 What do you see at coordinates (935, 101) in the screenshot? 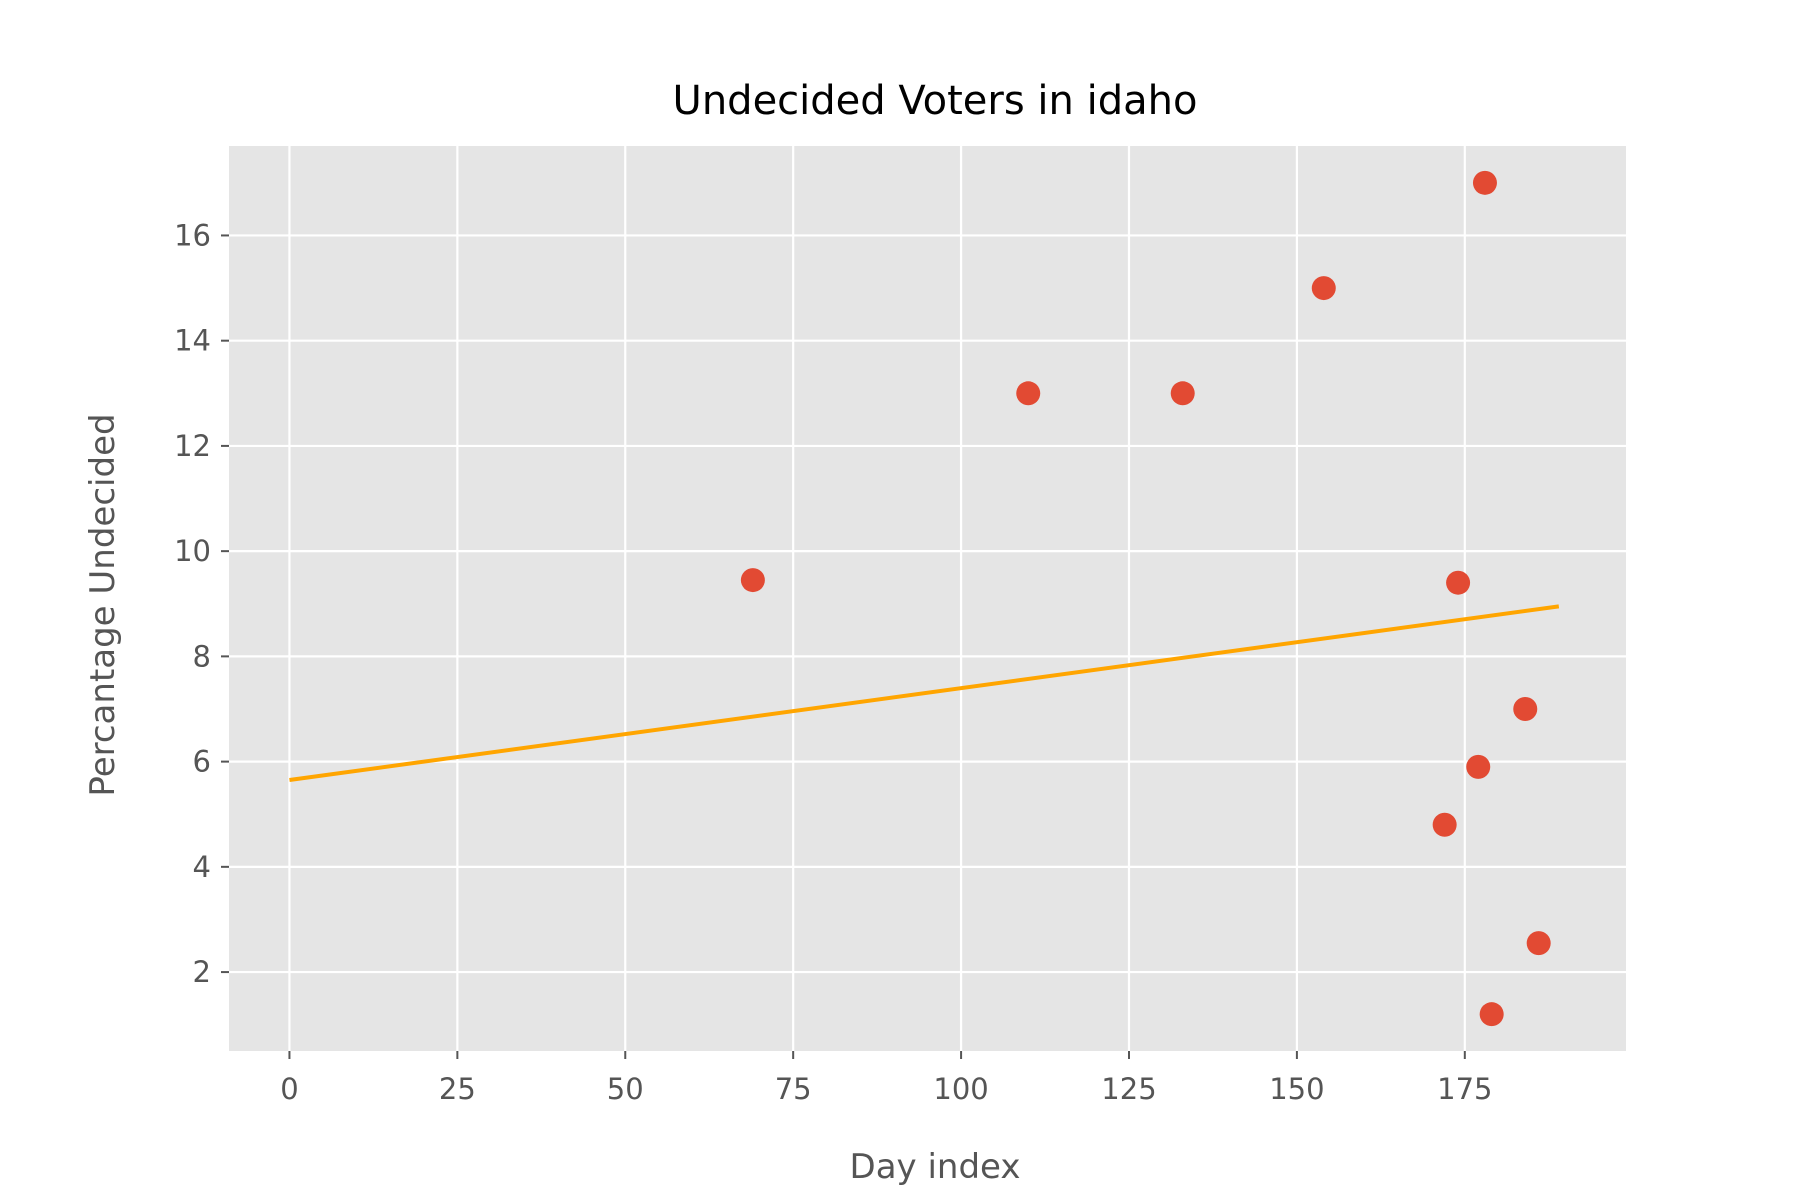
I see `chart-title: Undecided Voters in idaho` at bounding box center [935, 101].